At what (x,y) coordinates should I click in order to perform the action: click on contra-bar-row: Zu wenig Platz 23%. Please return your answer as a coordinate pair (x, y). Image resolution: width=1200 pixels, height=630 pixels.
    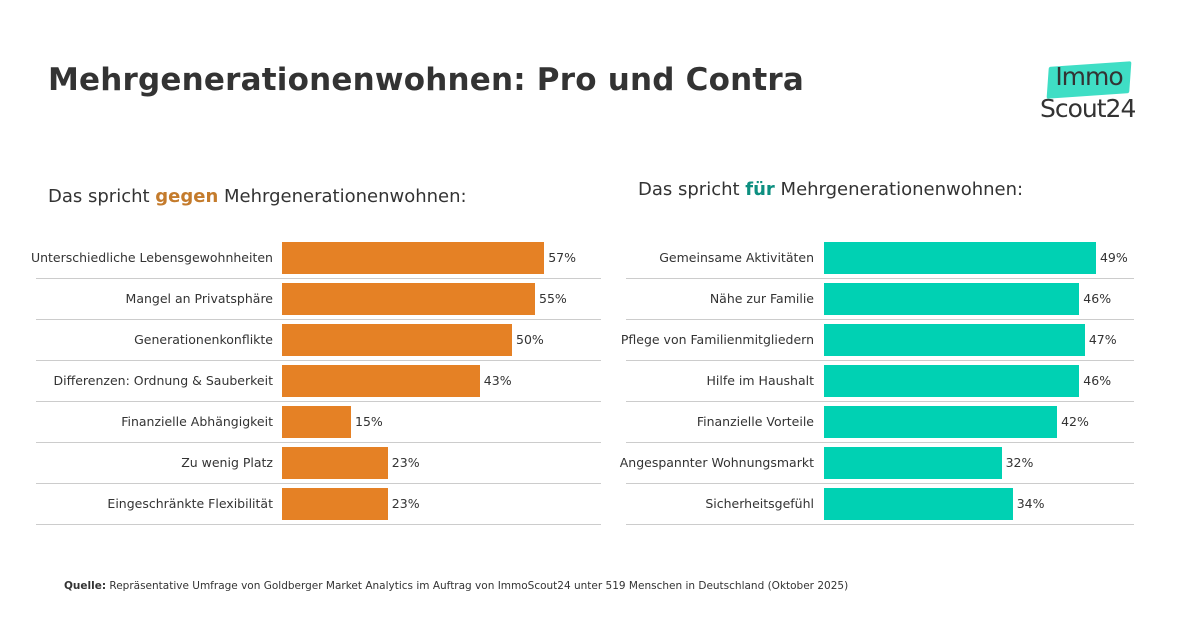
    Looking at the image, I should click on (318, 463).